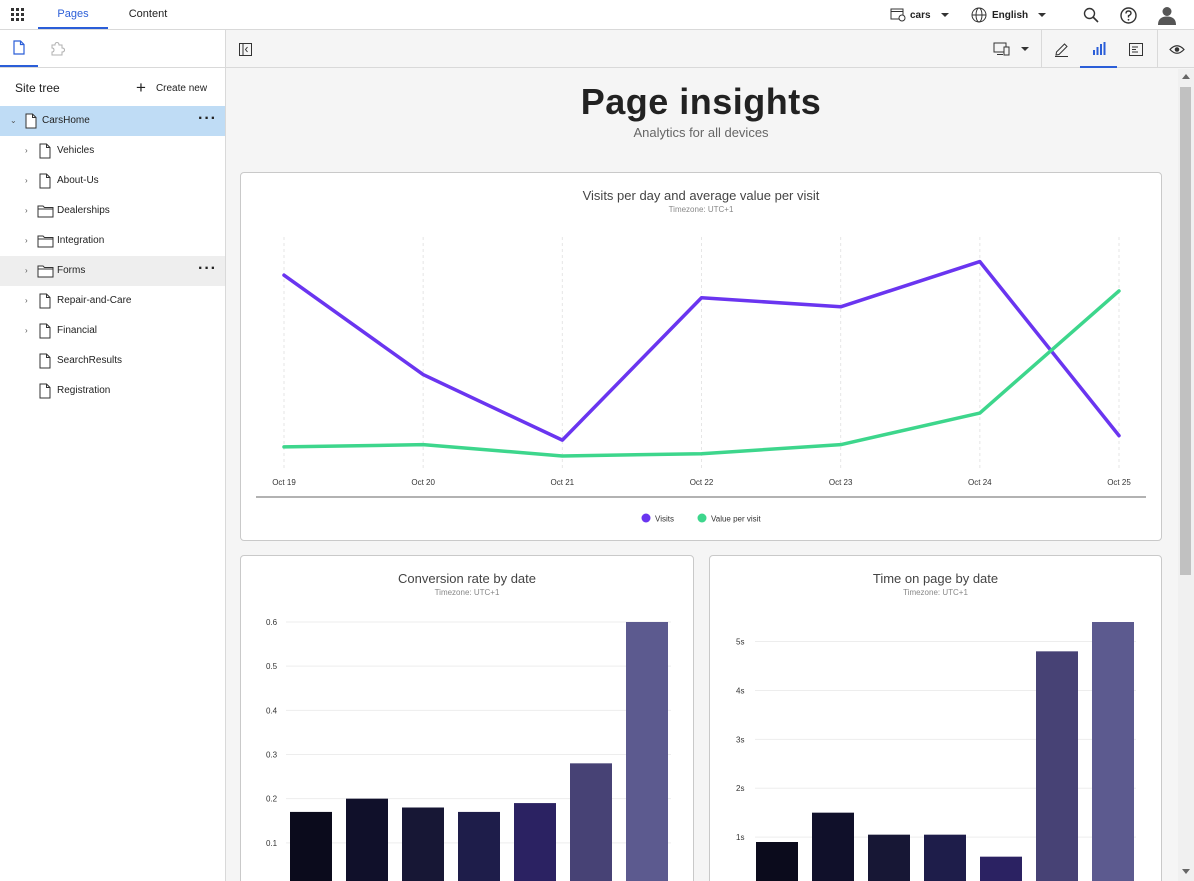  I want to click on scroll-down-arrow-icon, so click(1186, 871).